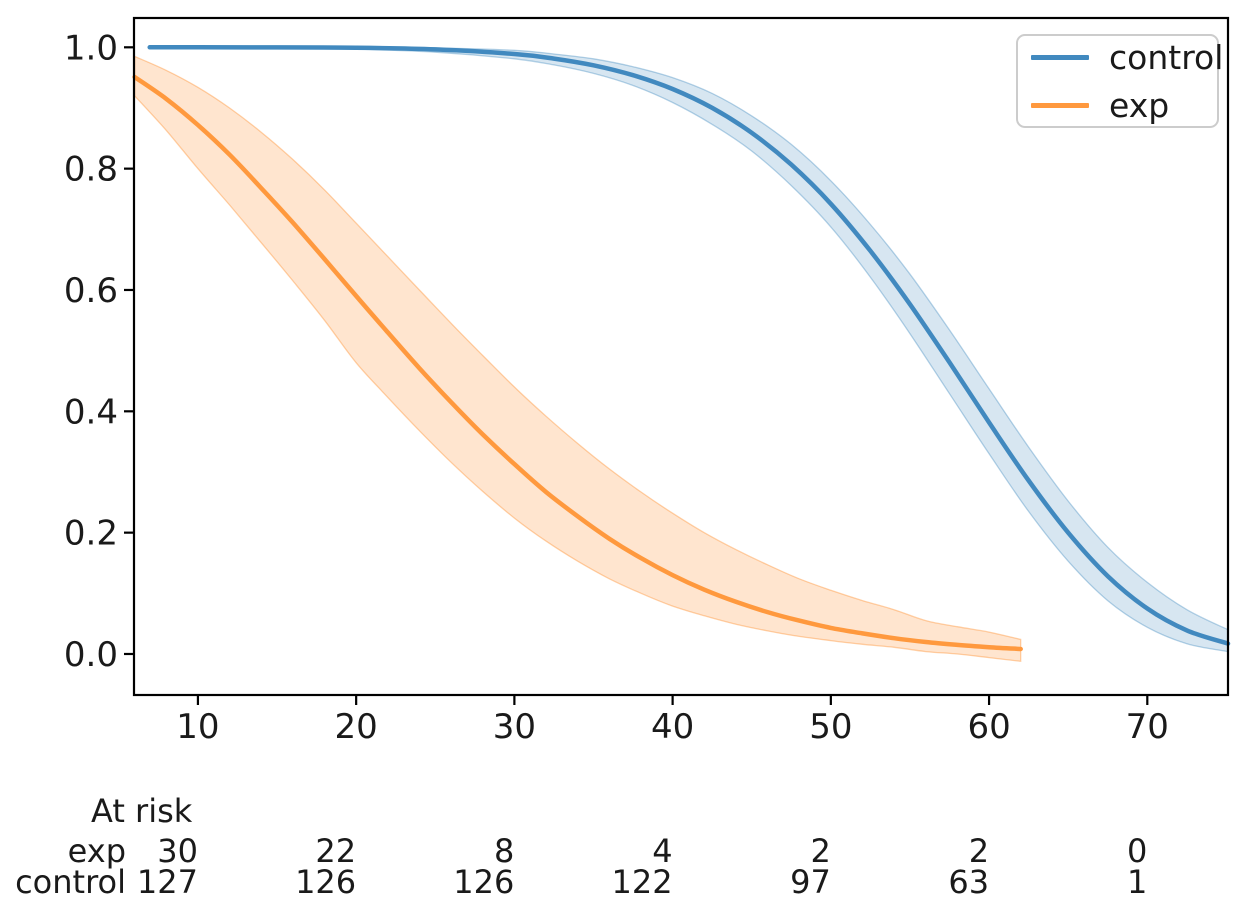 The height and width of the screenshot is (914, 1254). What do you see at coordinates (672, 727) in the screenshot?
I see `x-tick-label: 40` at bounding box center [672, 727].